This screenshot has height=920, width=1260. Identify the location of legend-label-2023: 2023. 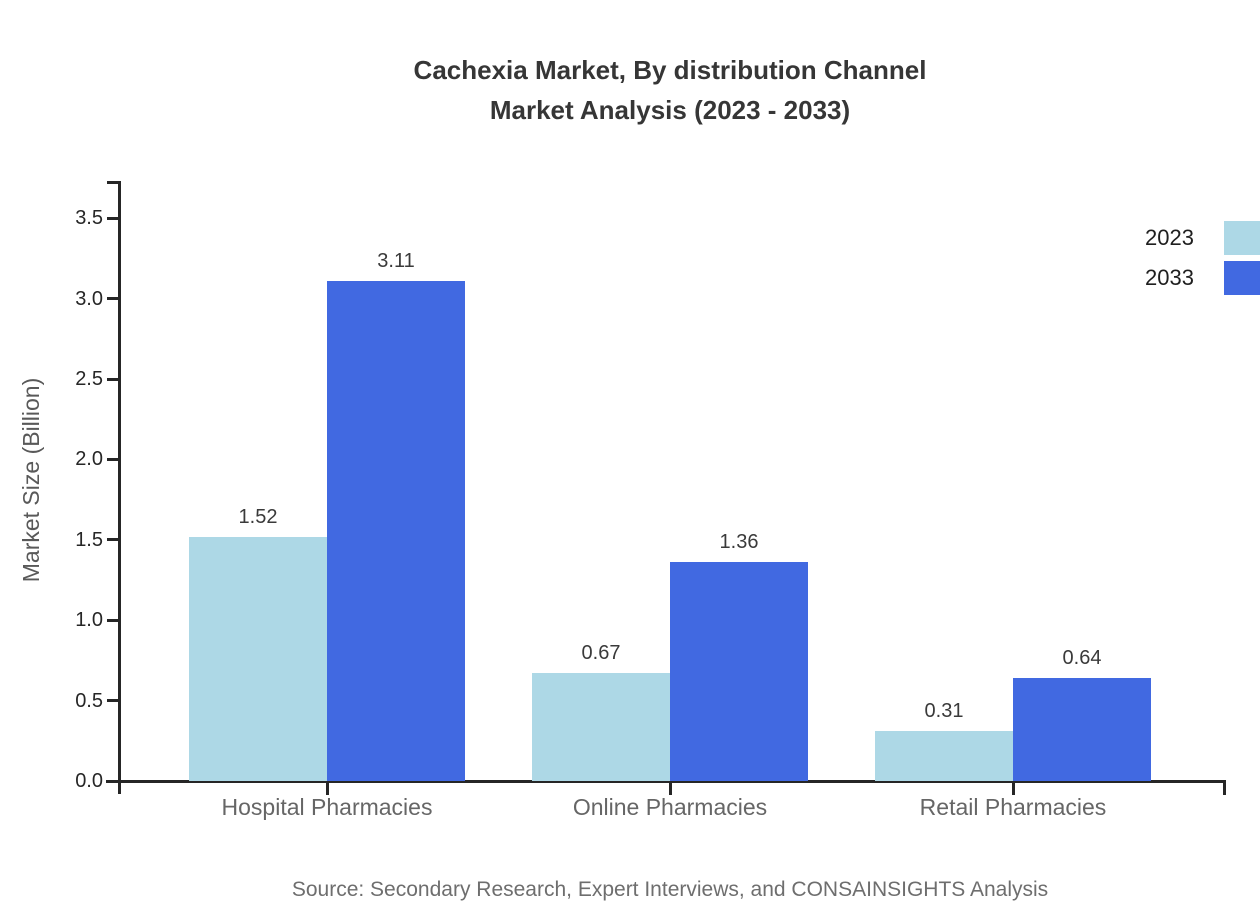
(1169, 237).